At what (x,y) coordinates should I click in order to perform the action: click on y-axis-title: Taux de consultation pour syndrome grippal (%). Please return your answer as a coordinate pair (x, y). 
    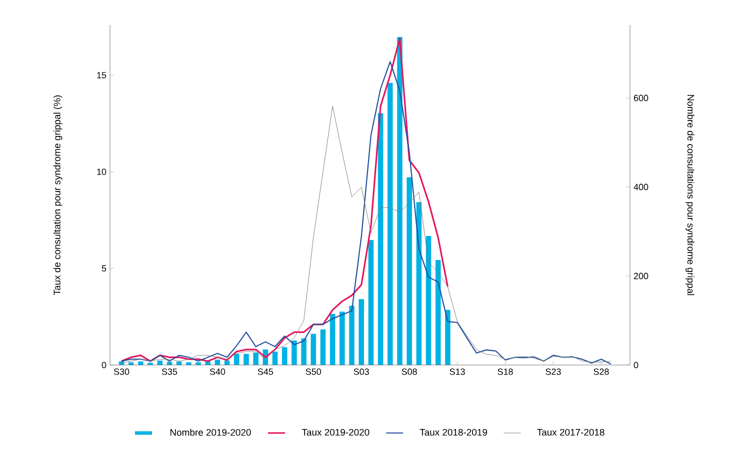
    Looking at the image, I should click on (57, 195).